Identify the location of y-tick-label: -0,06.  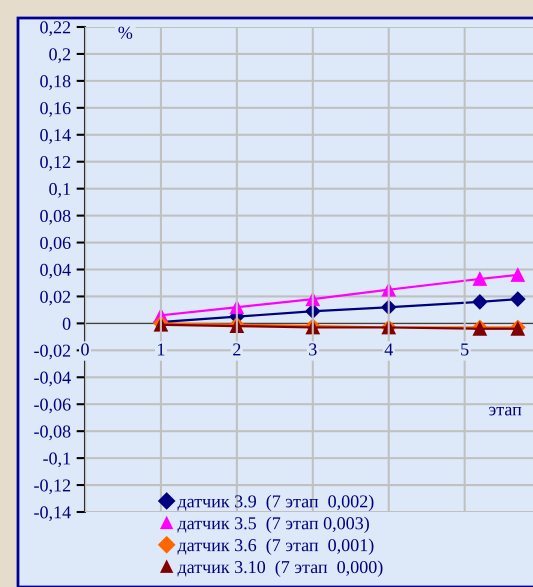
(52, 406).